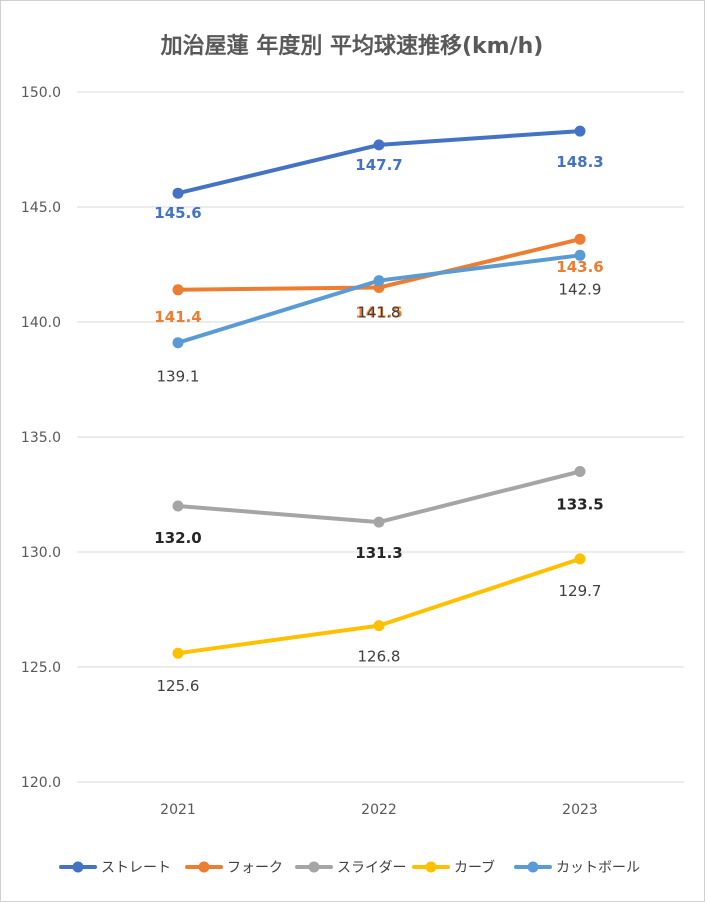  What do you see at coordinates (580, 810) in the screenshot?
I see `x-tick-label: 2023` at bounding box center [580, 810].